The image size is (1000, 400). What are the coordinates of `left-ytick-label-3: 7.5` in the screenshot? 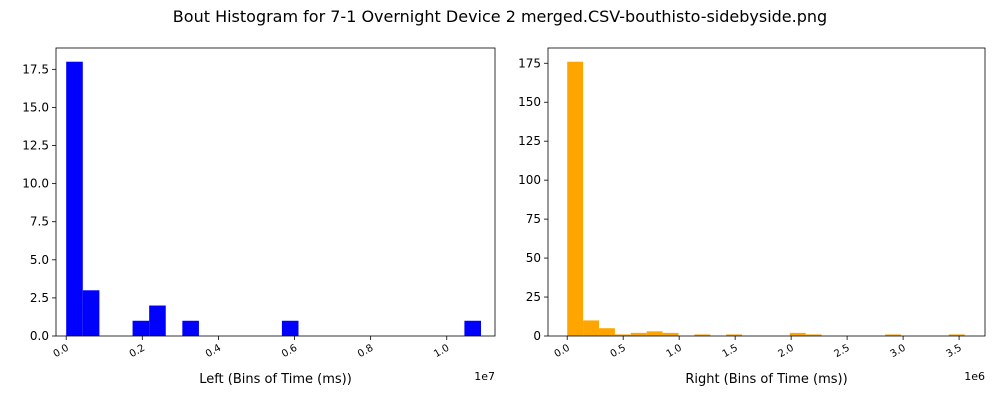 It's located at (39, 222).